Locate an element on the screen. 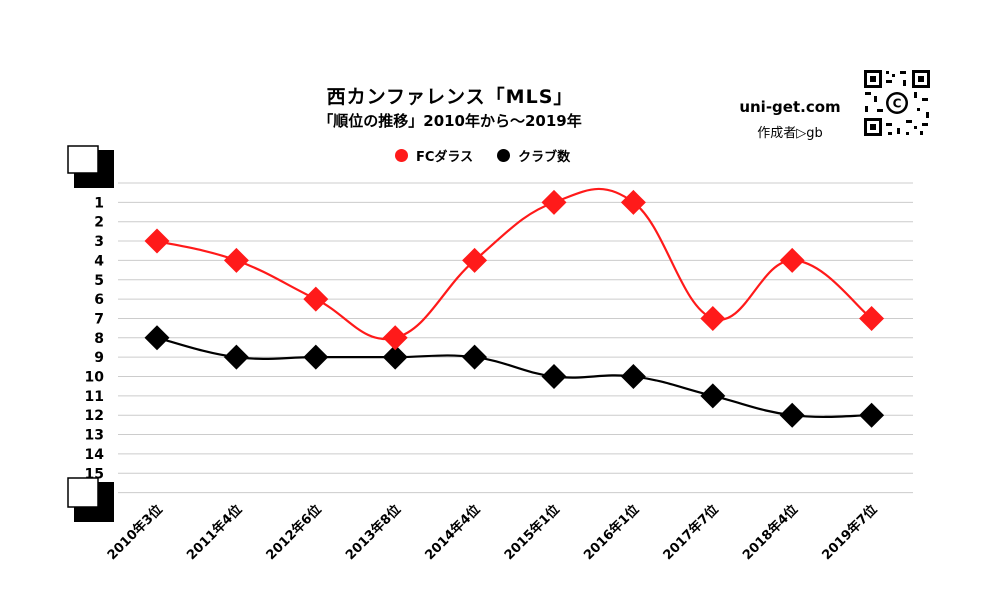  x-tick-label: 2013年8位 is located at coordinates (373, 533).